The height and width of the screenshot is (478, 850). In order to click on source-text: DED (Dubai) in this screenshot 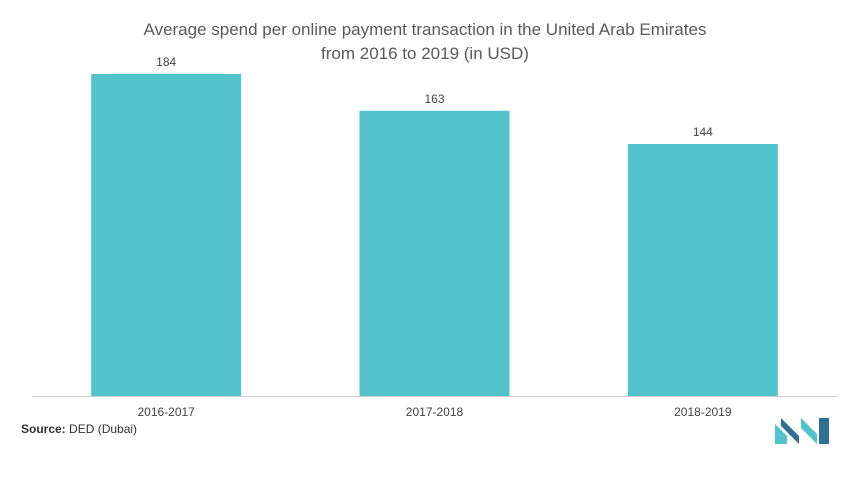, I will do `click(101, 429)`.